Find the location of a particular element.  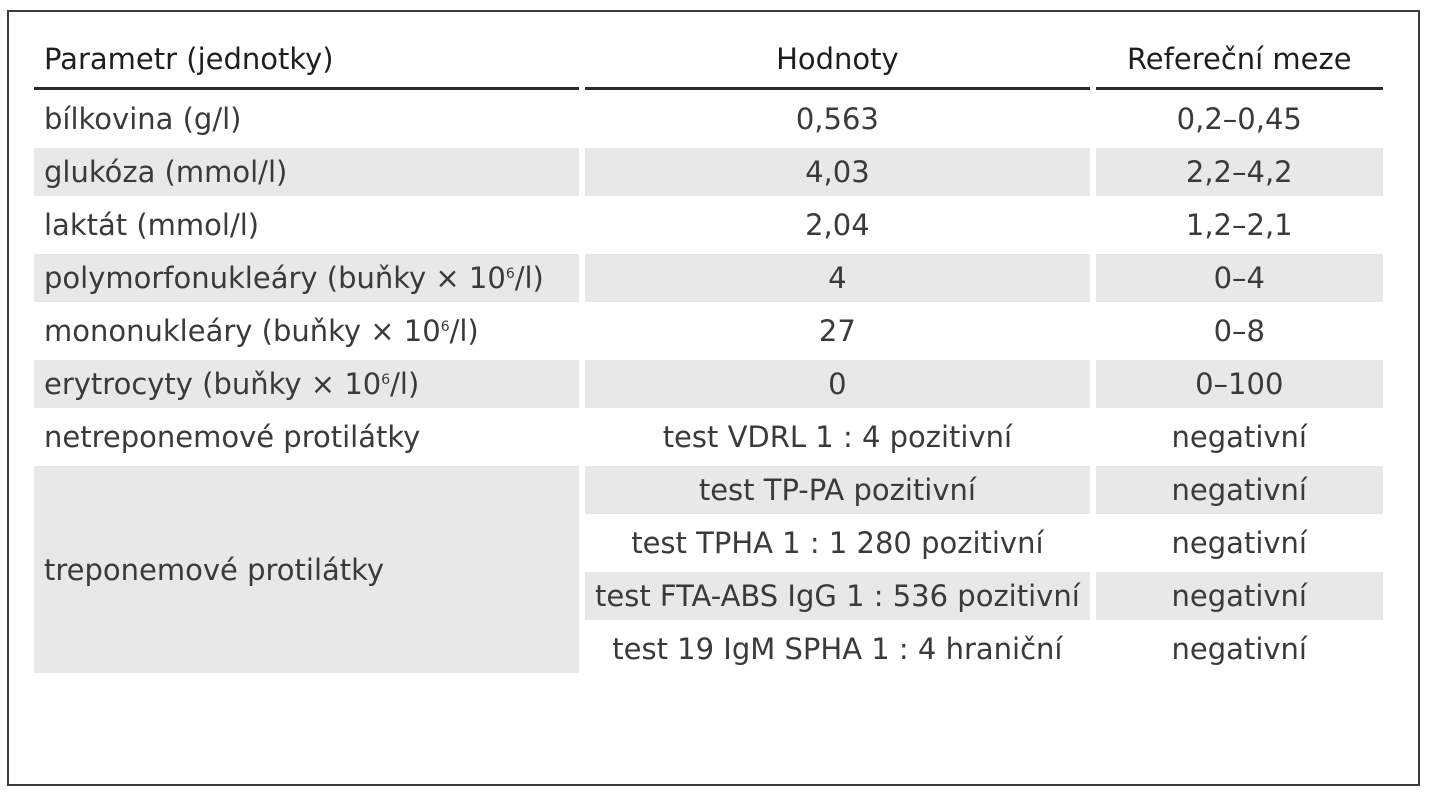

row-parameter: bílkovina (g/l) is located at coordinates (143, 119).